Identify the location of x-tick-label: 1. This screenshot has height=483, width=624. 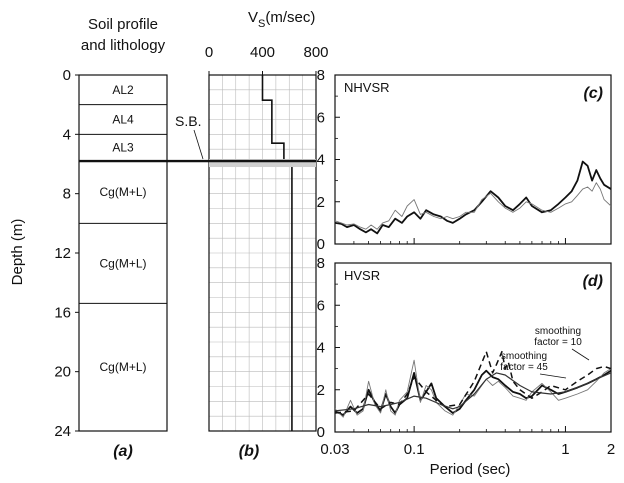
(565, 449).